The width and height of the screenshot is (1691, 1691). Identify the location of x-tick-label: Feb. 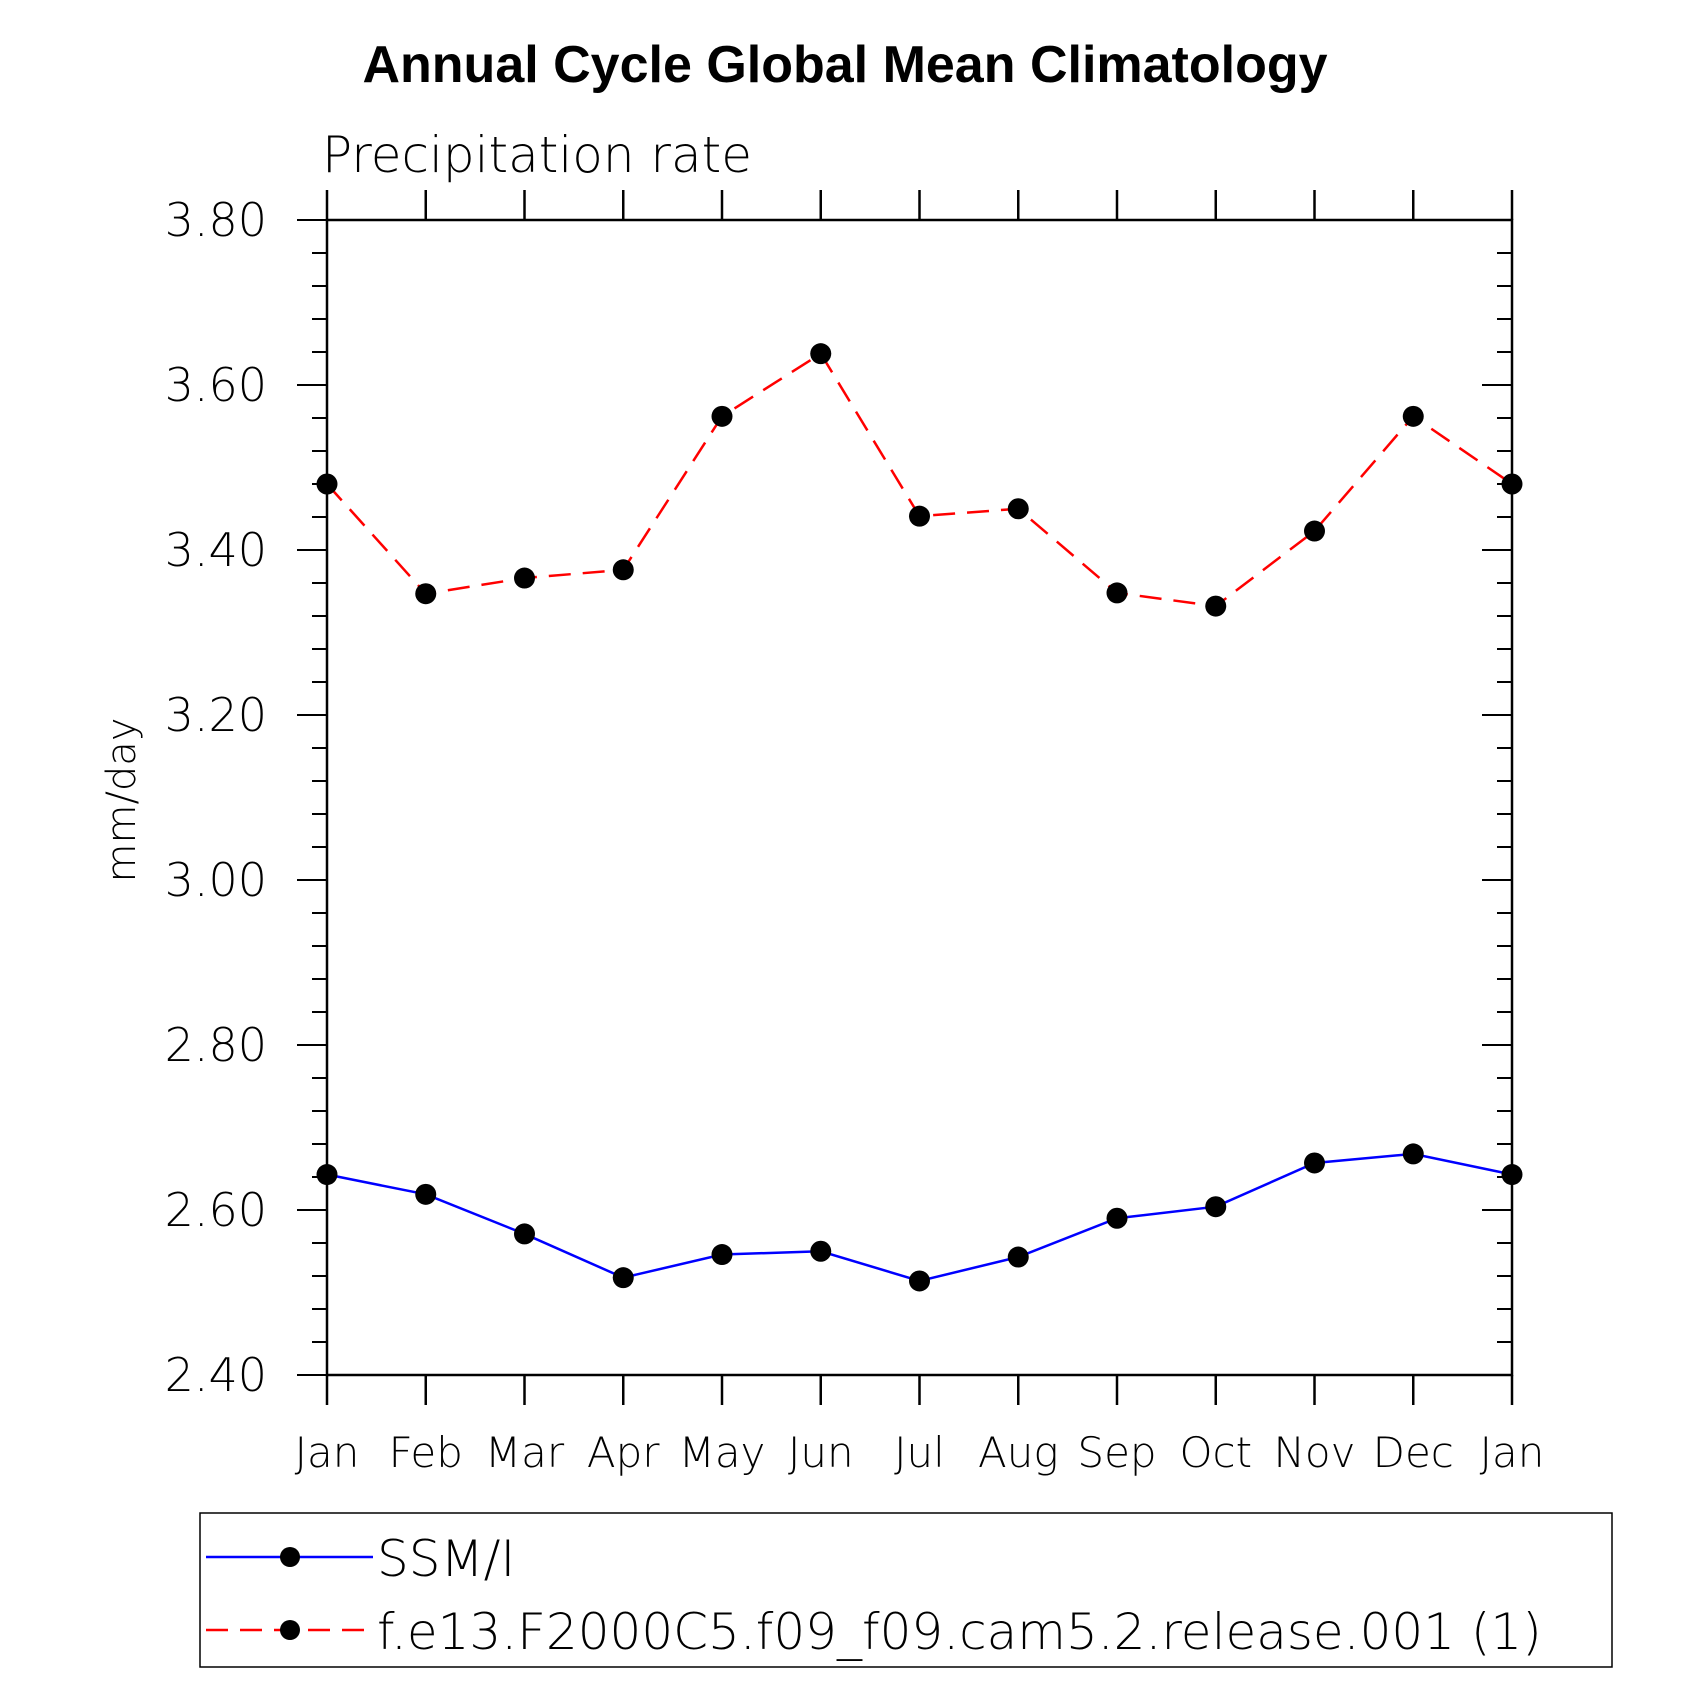
(426, 1452).